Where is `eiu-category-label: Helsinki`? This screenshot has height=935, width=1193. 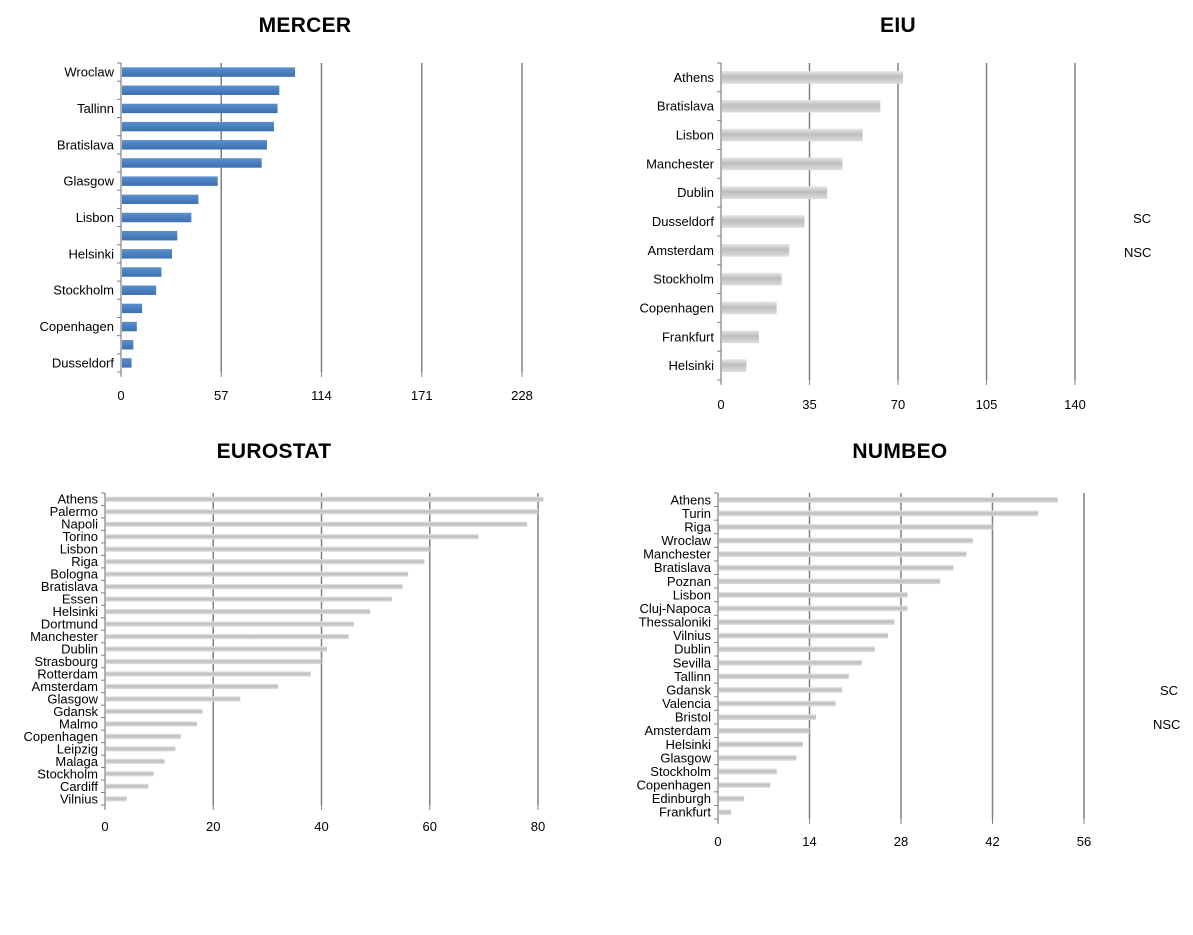 eiu-category-label: Helsinki is located at coordinates (691, 365).